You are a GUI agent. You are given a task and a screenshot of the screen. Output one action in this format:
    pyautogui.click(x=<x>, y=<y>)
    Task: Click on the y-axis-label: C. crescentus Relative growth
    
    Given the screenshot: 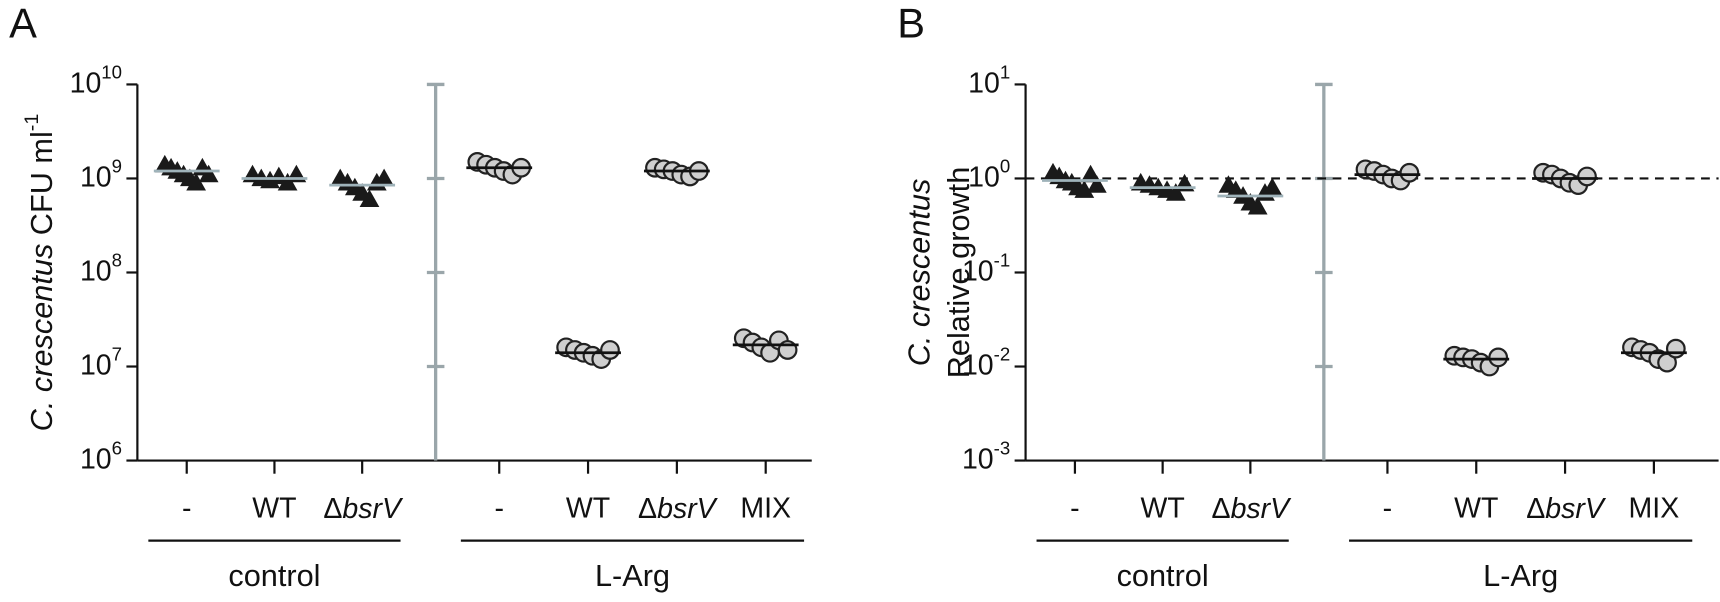 What is the action you would take?
    pyautogui.click(x=939, y=273)
    